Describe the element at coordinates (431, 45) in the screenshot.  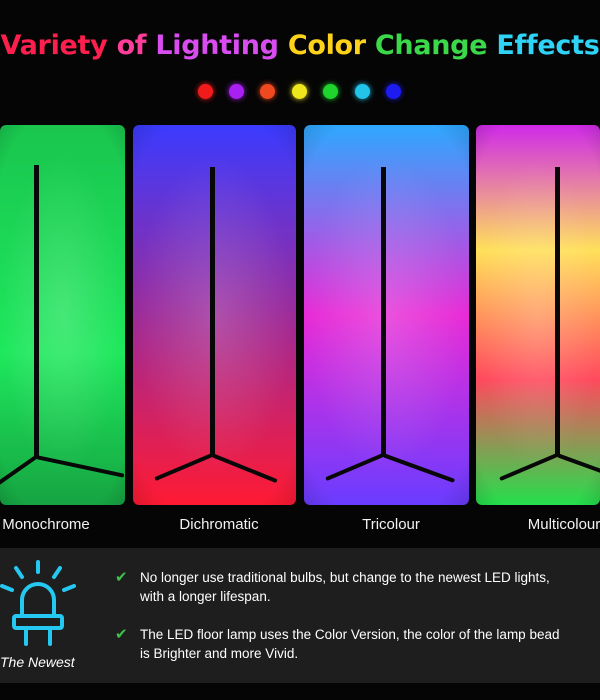
I see `title-word: Change` at that location.